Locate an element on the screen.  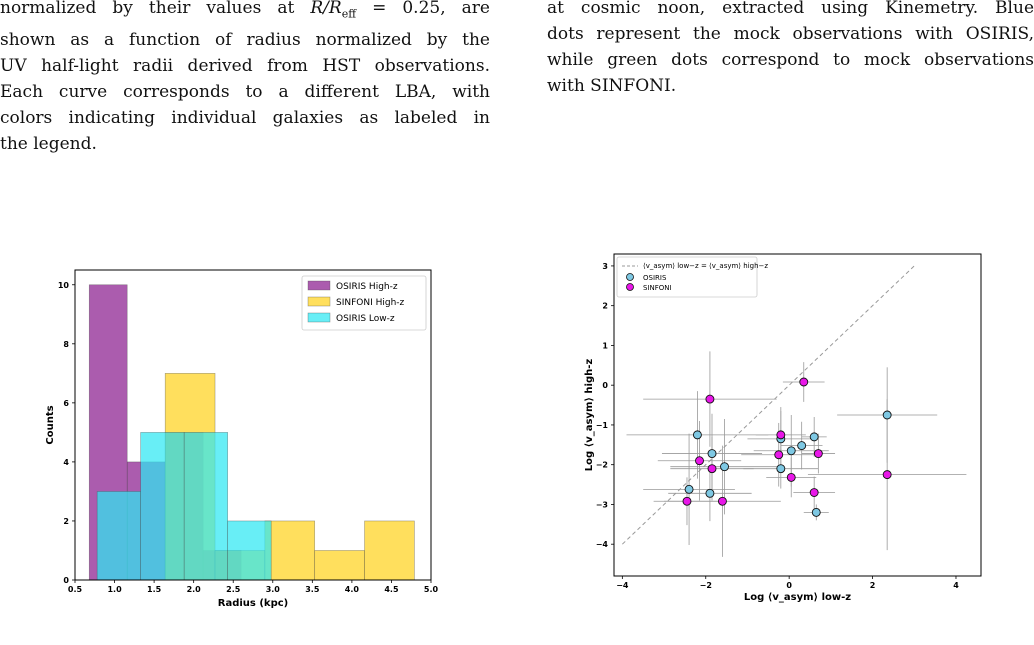
y-tick-label: 10 is located at coordinates (64, 285).